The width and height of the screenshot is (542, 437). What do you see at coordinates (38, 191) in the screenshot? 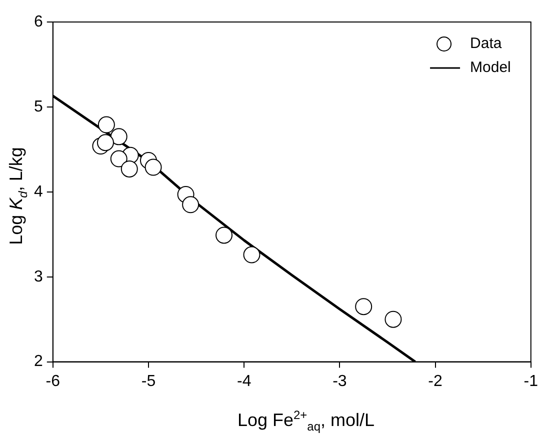
I see `y-tick-label: 4` at bounding box center [38, 191].